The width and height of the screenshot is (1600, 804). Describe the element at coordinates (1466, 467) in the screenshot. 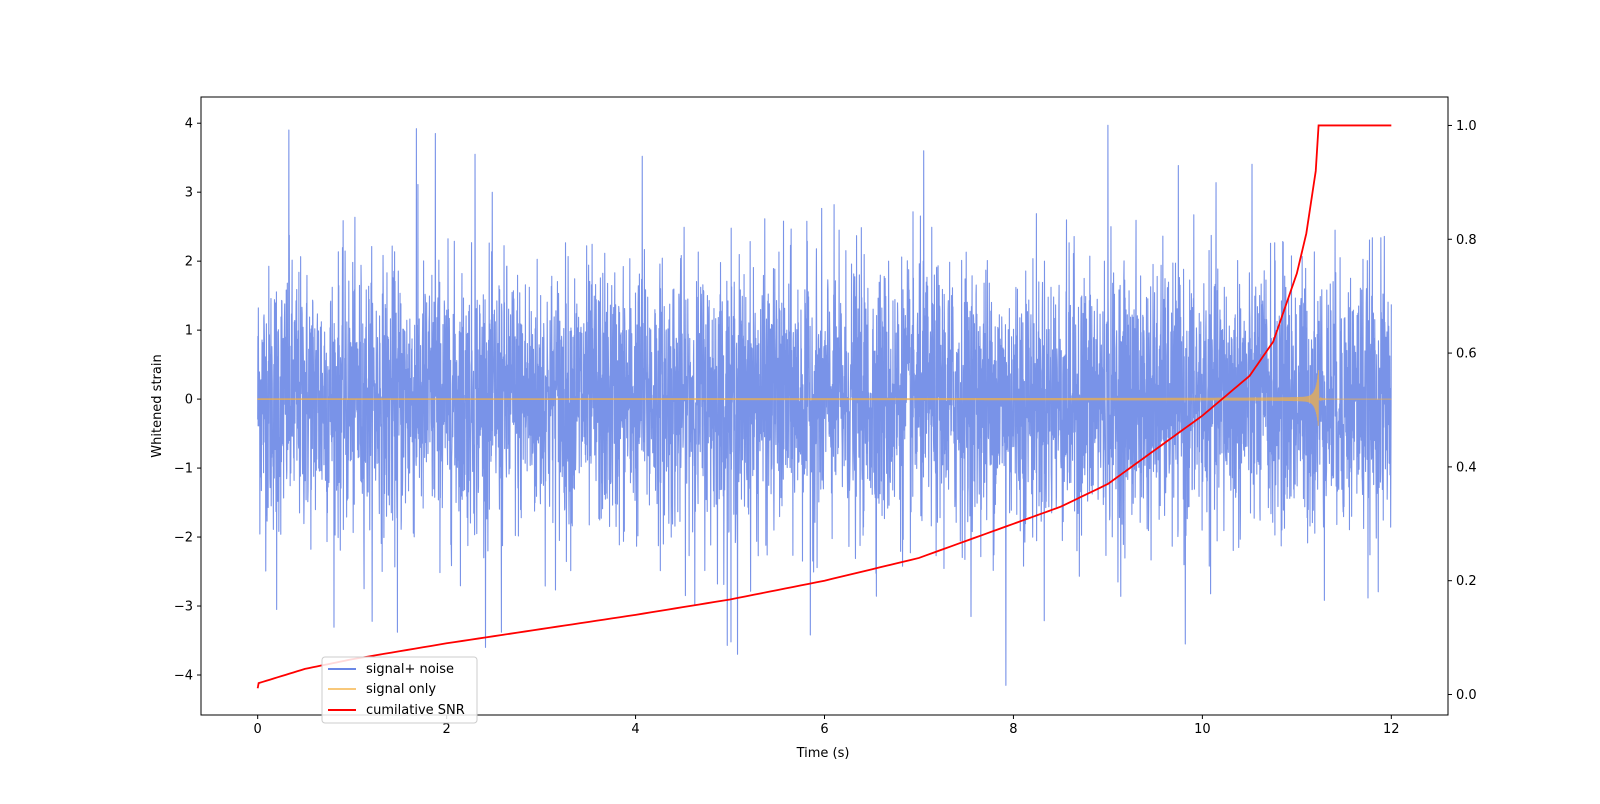

I see `y2-tick-label: 0.4` at that location.